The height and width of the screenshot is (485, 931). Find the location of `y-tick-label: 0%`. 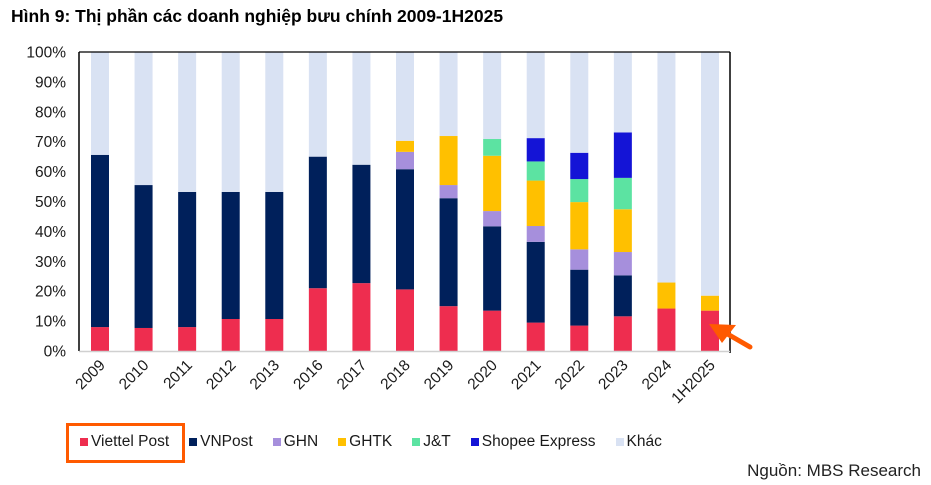

y-tick-label: 0% is located at coordinates (55, 352).